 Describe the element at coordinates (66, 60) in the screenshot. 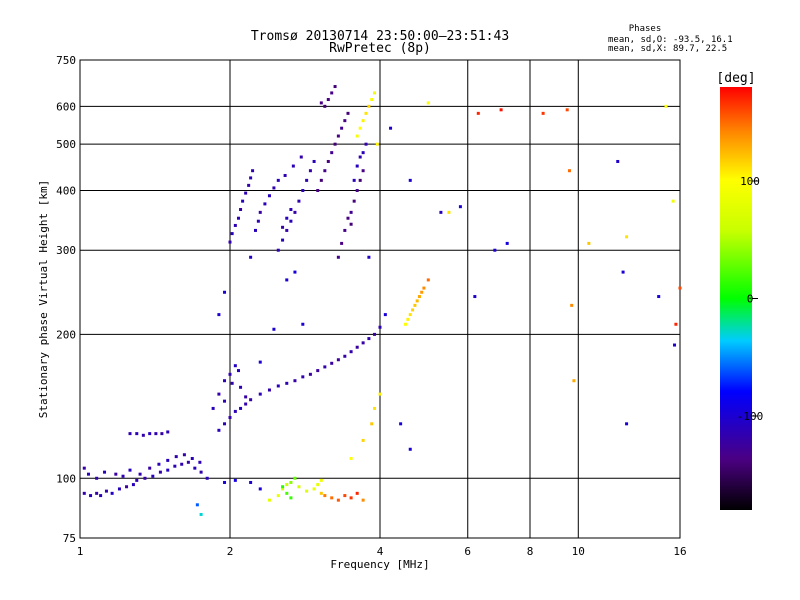

I see `y-tick-label: 750` at that location.